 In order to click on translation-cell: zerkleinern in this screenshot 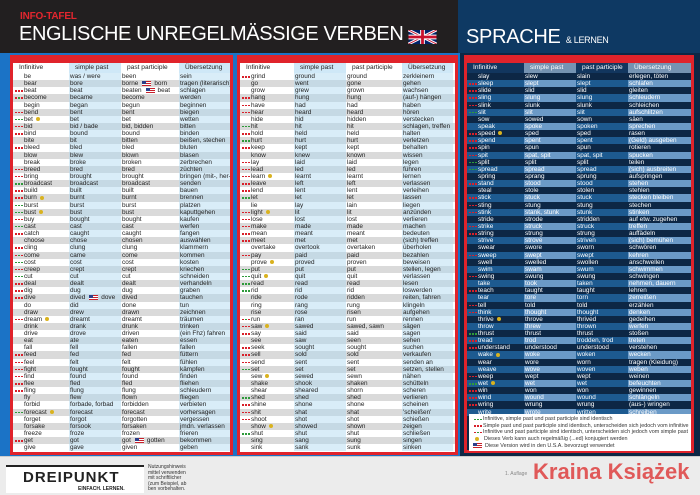, I will do `click(427, 77)`.